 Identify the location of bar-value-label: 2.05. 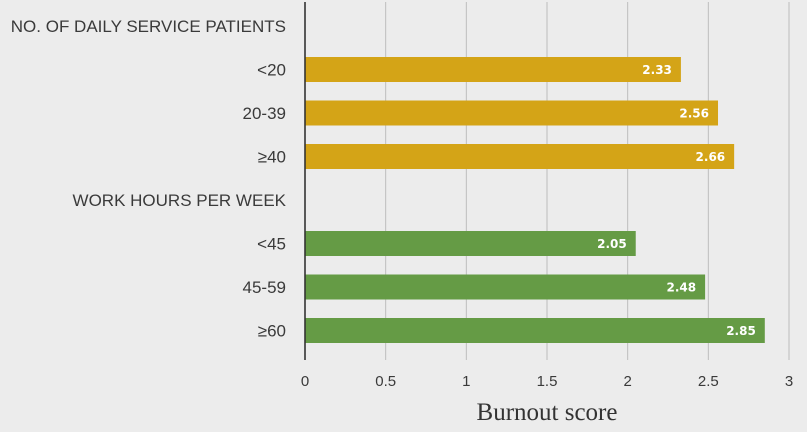
(612, 244).